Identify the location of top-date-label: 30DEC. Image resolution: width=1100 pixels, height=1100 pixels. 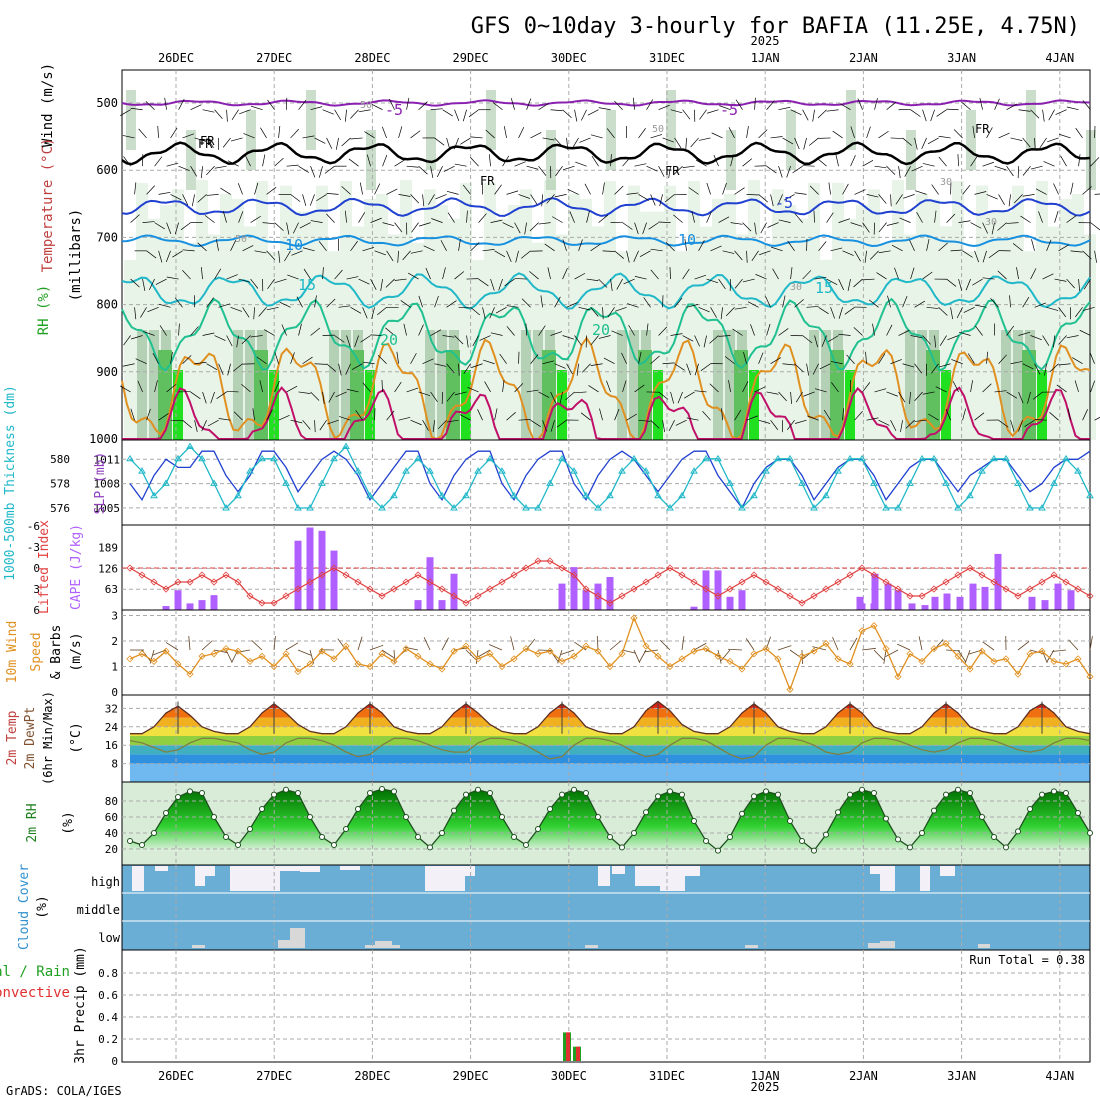
(569, 58).